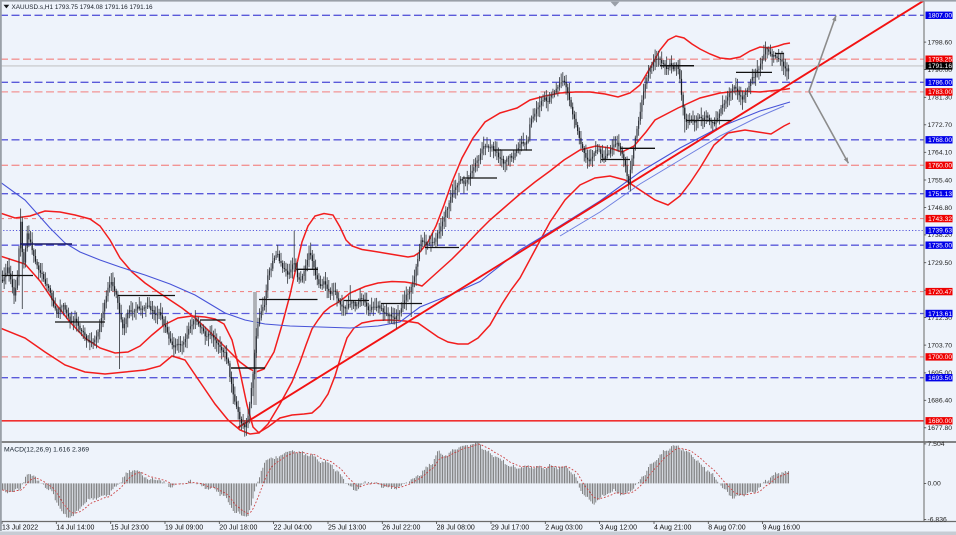 The image size is (956, 535). I want to click on svg-text: 1793.25, so click(940, 60).